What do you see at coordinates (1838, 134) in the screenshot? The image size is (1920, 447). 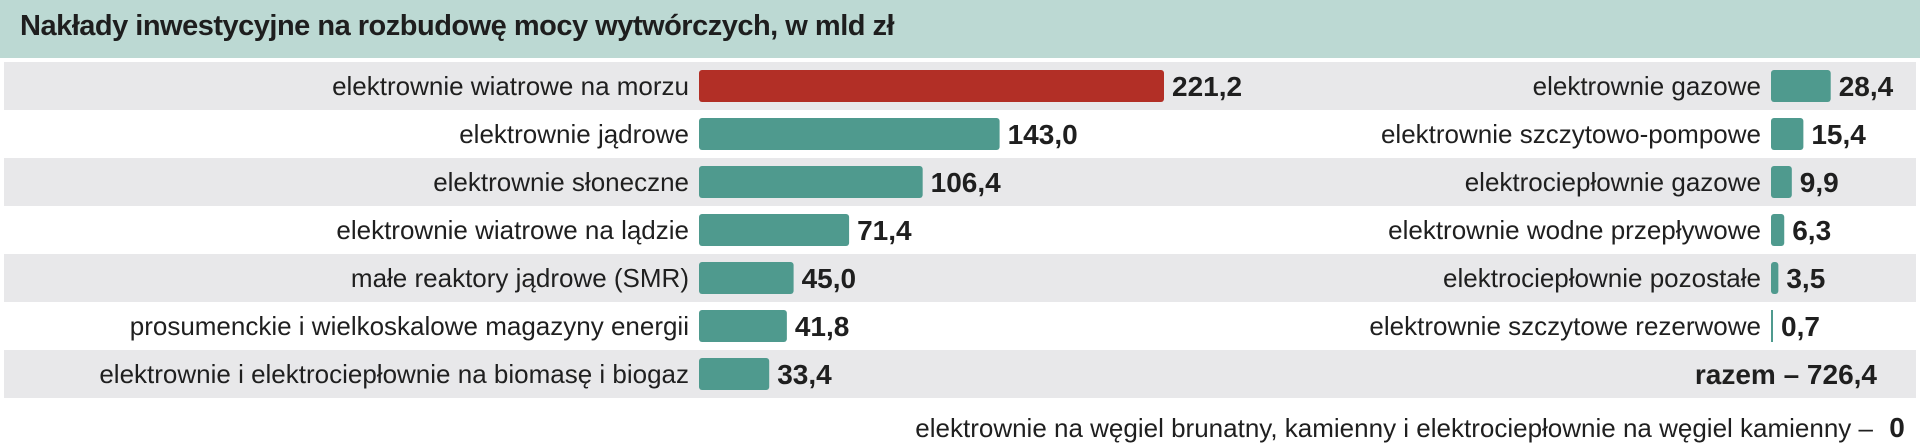 I see `value-label: 15,4` at bounding box center [1838, 134].